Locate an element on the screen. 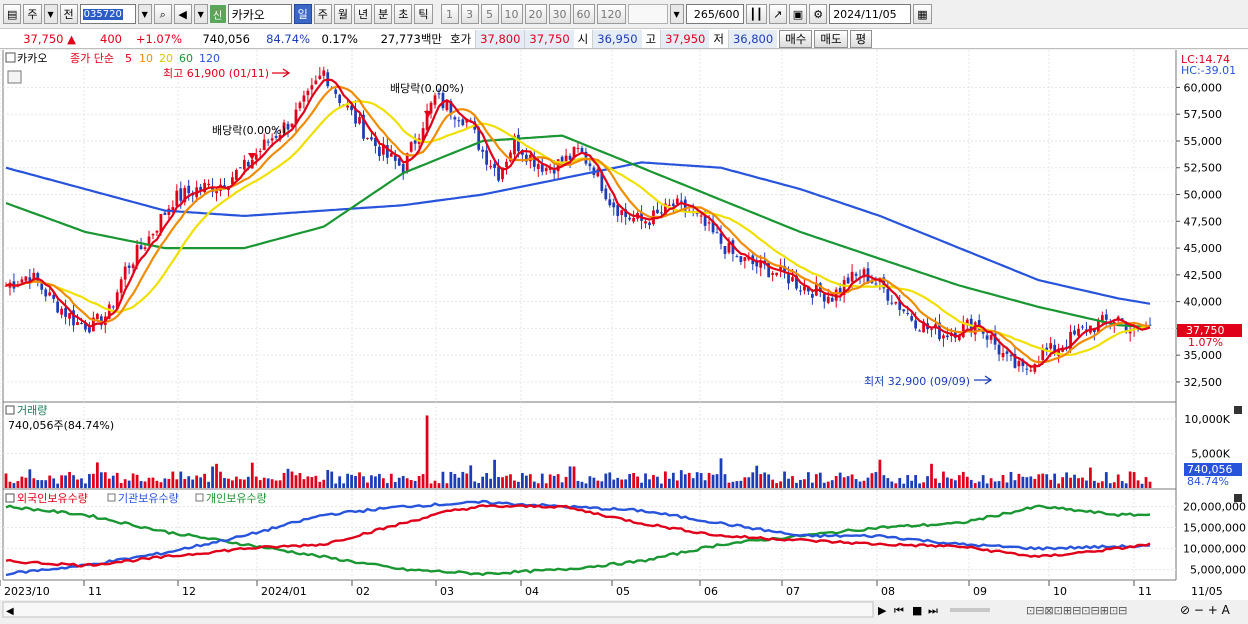 The height and width of the screenshot is (624, 1248). scroll-left-icon: ◀ is located at coordinates (10, 611).